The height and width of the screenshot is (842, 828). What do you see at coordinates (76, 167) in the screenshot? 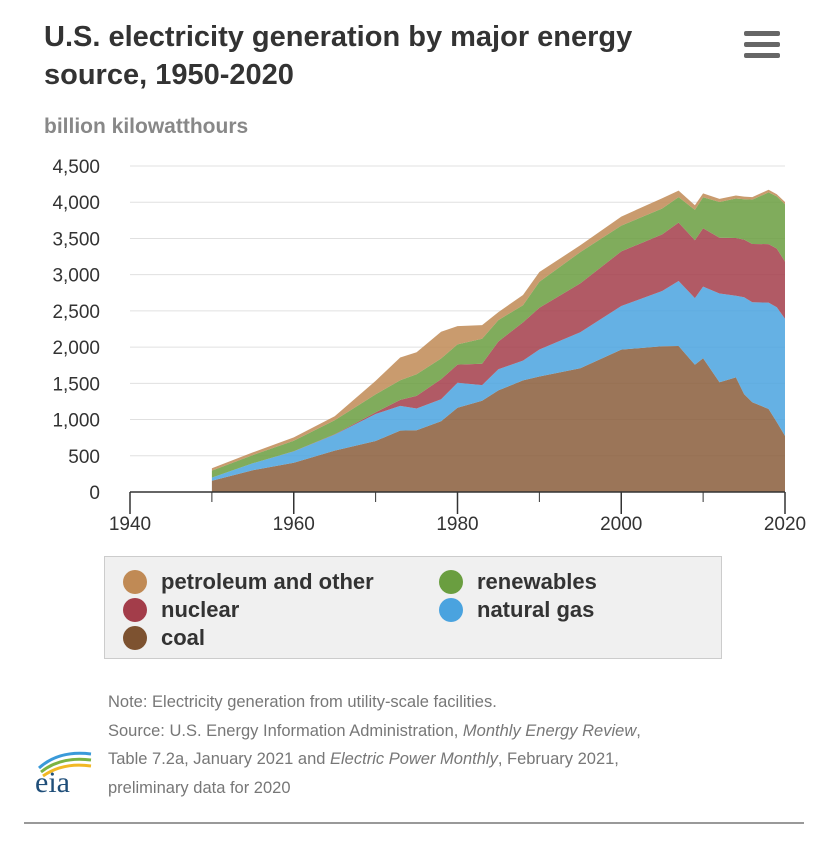
I see `y-tick-label: 4,500` at bounding box center [76, 167].